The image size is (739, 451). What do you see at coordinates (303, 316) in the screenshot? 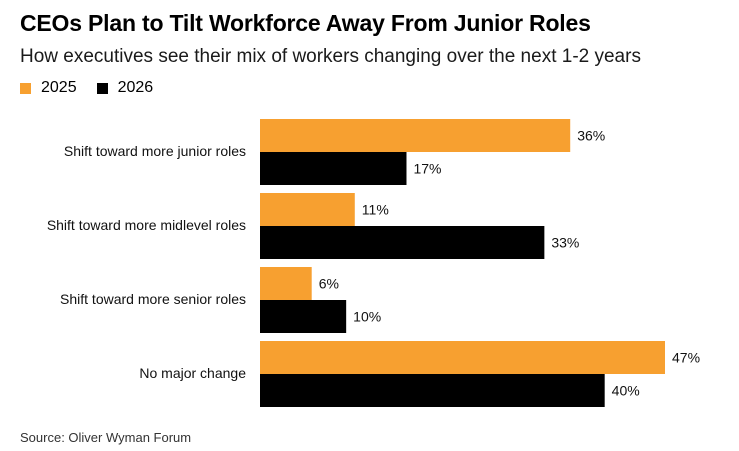
I see `bar-2026-shift-toward-more-senior-roles` at bounding box center [303, 316].